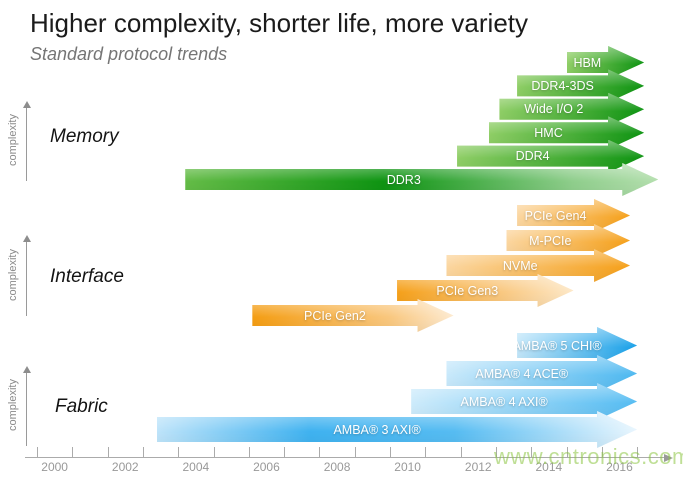  I want to click on page-subtitle: Standard protocol trends, so click(129, 54).